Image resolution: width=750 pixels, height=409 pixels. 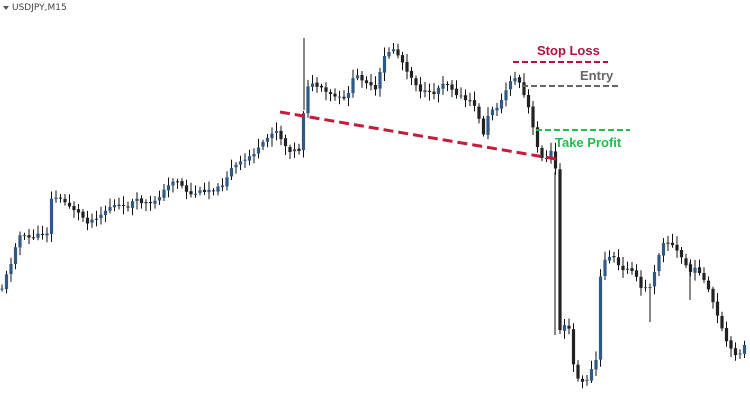 I want to click on chart-title-bar: USDJPY,M15, so click(x=35, y=8).